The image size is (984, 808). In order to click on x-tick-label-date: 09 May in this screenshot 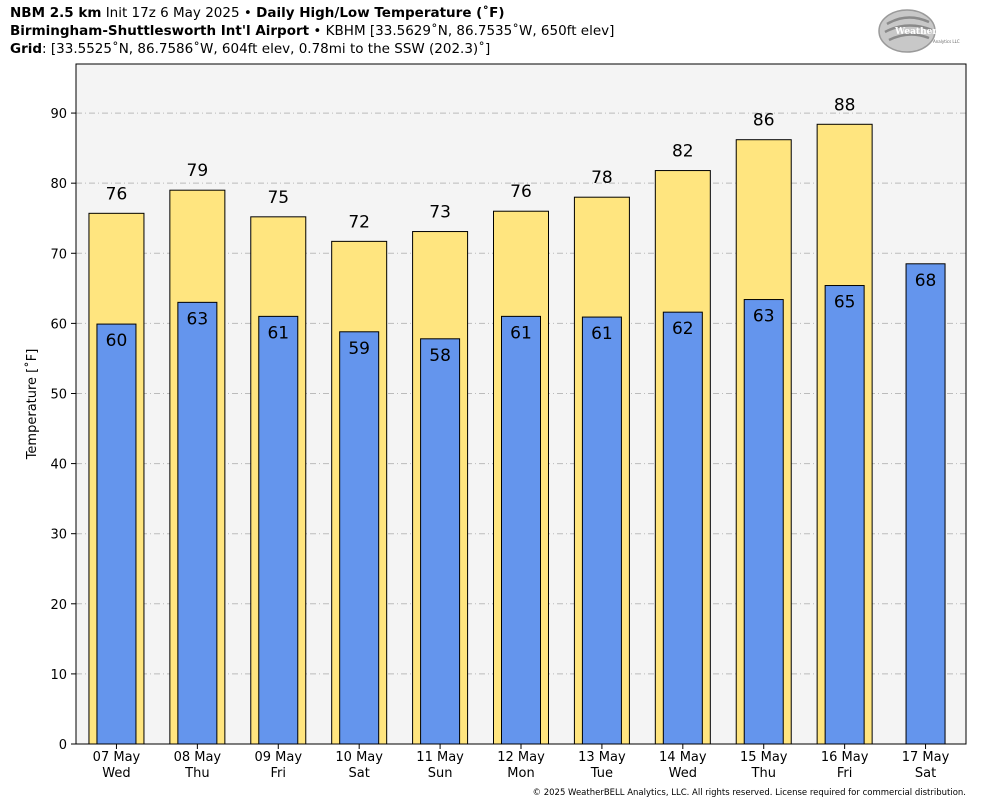, I will do `click(278, 757)`.